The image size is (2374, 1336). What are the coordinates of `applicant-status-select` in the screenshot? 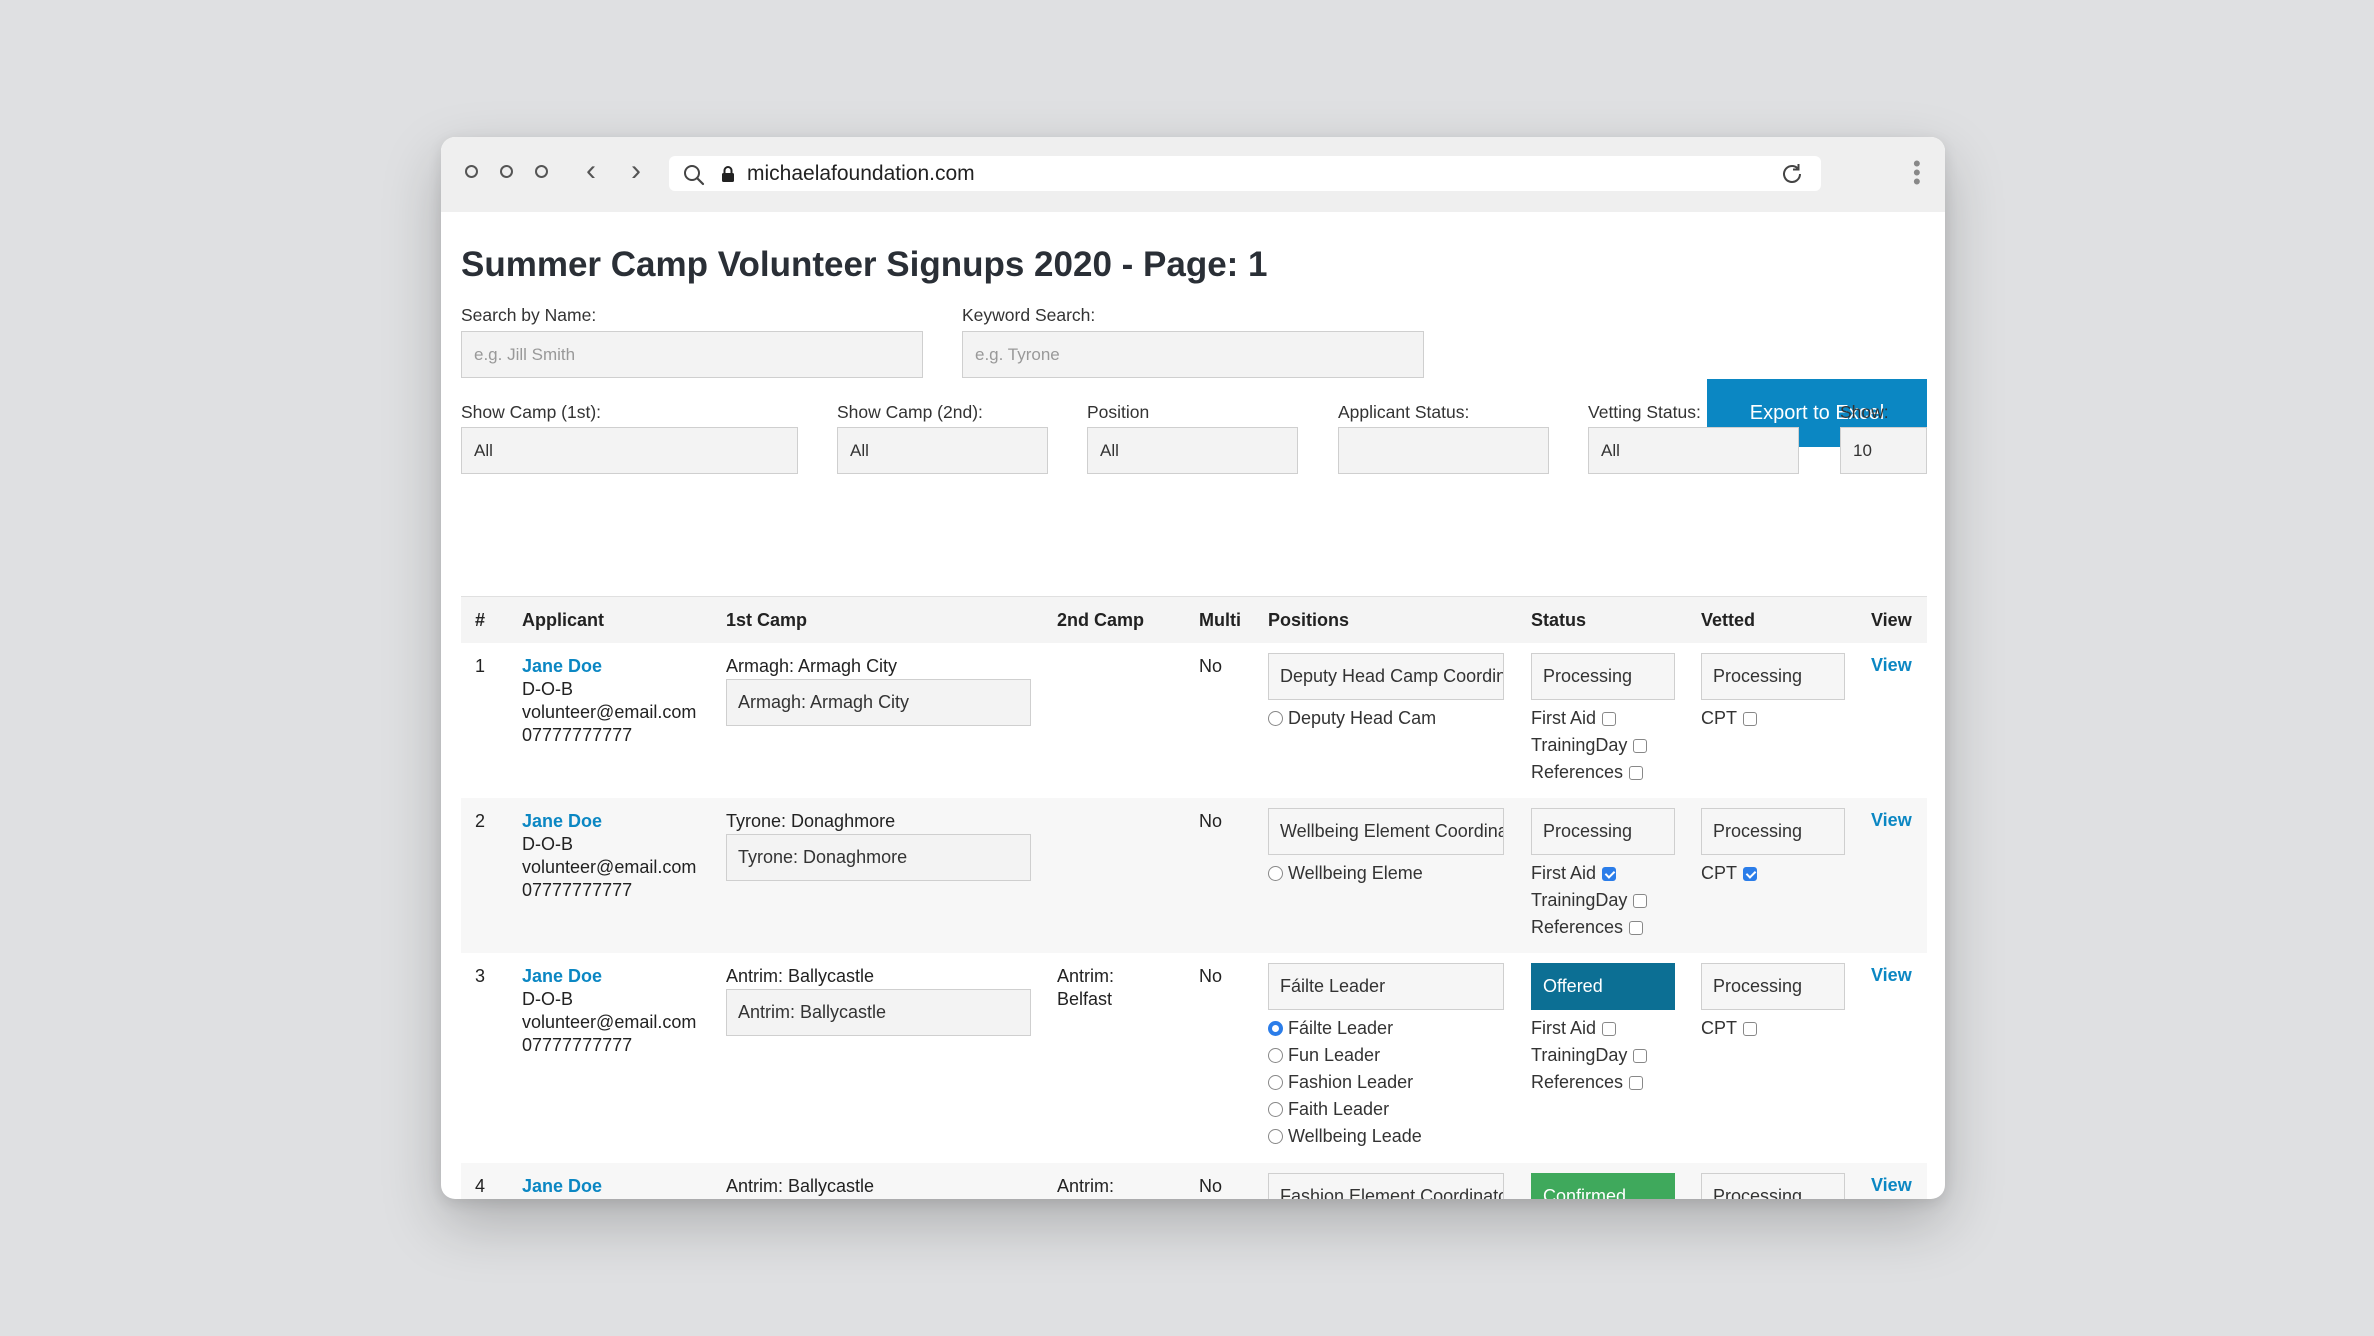 It's located at (1443, 450).